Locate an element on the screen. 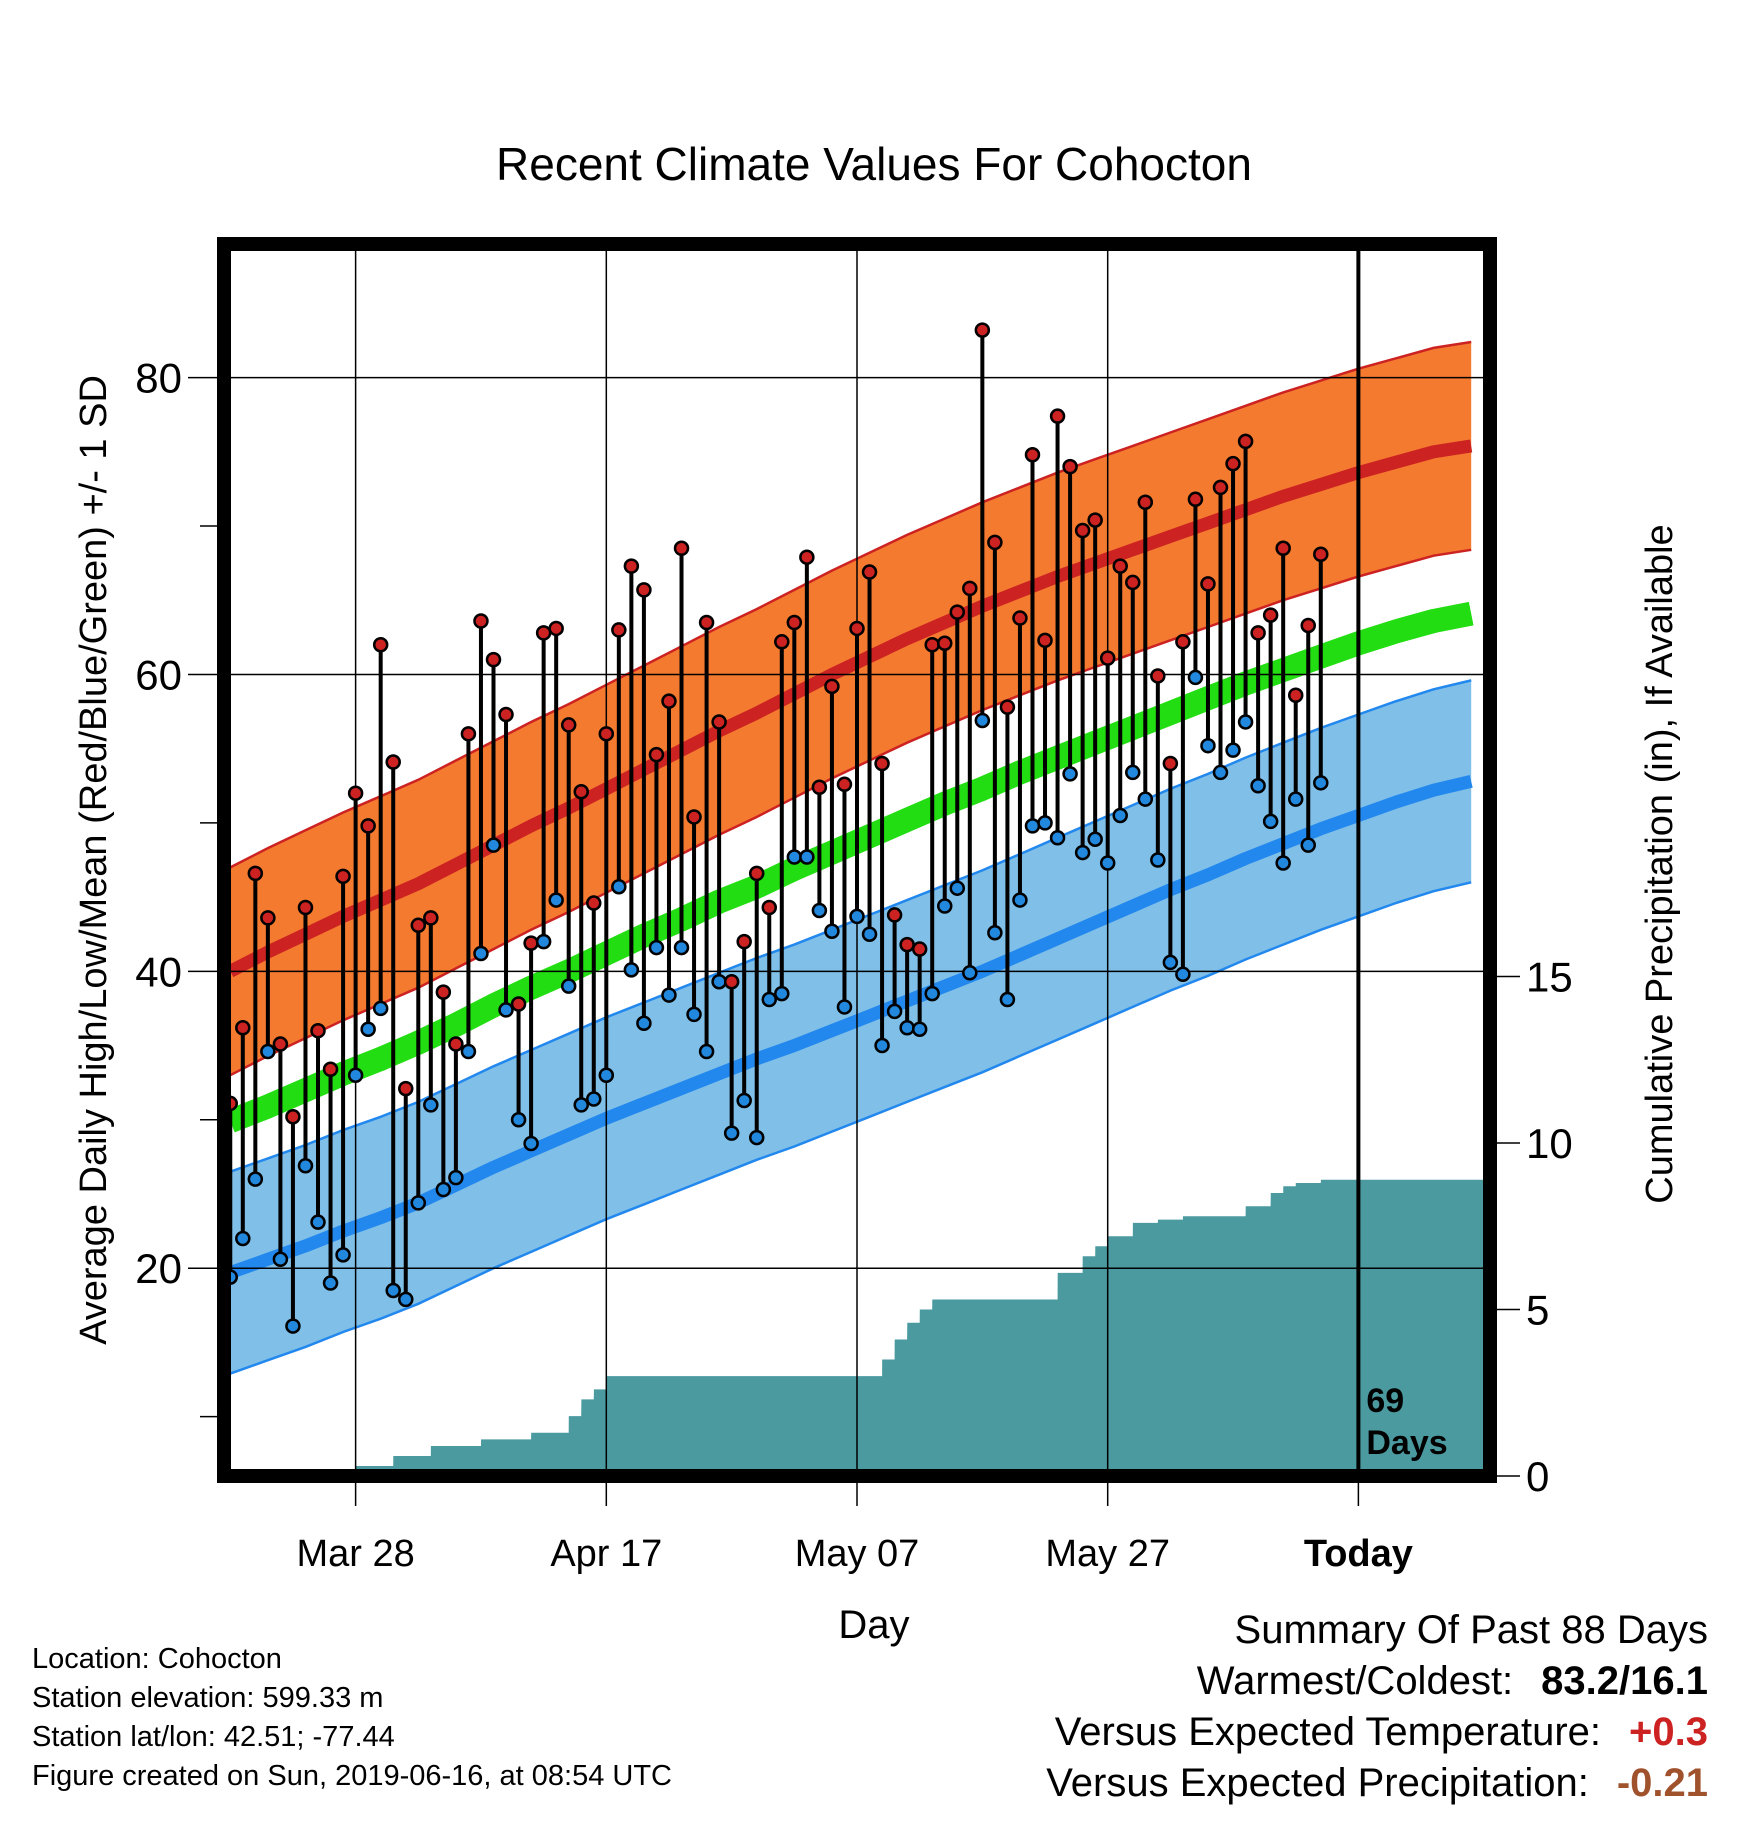 The width and height of the screenshot is (1748, 1828). y2-tick-label: 10 is located at coordinates (1549, 1143).